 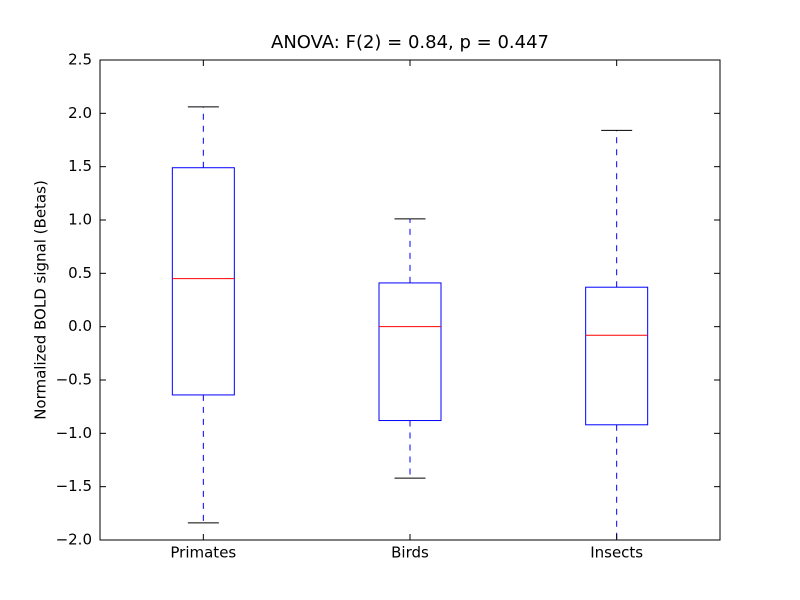 What do you see at coordinates (203, 553) in the screenshot?
I see `x-tick-label: Primates` at bounding box center [203, 553].